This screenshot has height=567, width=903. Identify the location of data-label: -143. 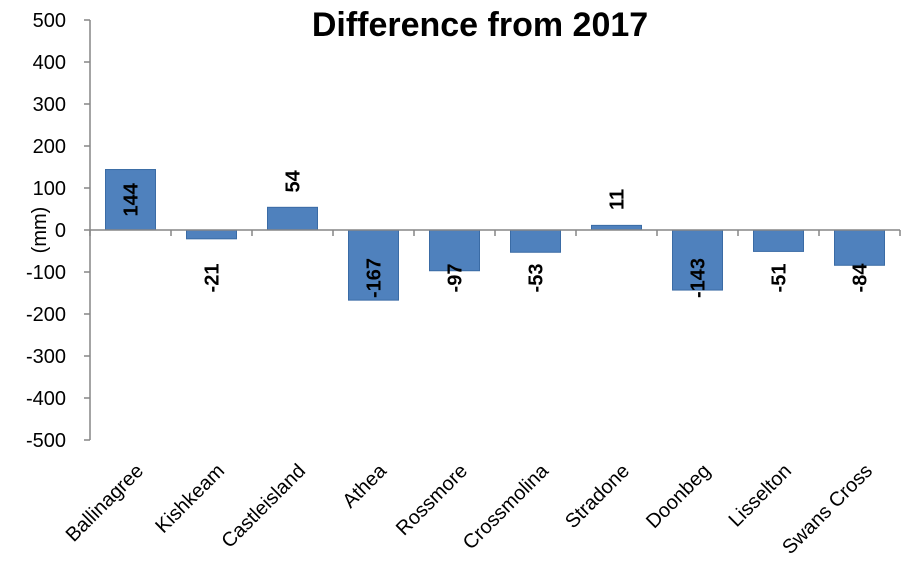
(699, 278).